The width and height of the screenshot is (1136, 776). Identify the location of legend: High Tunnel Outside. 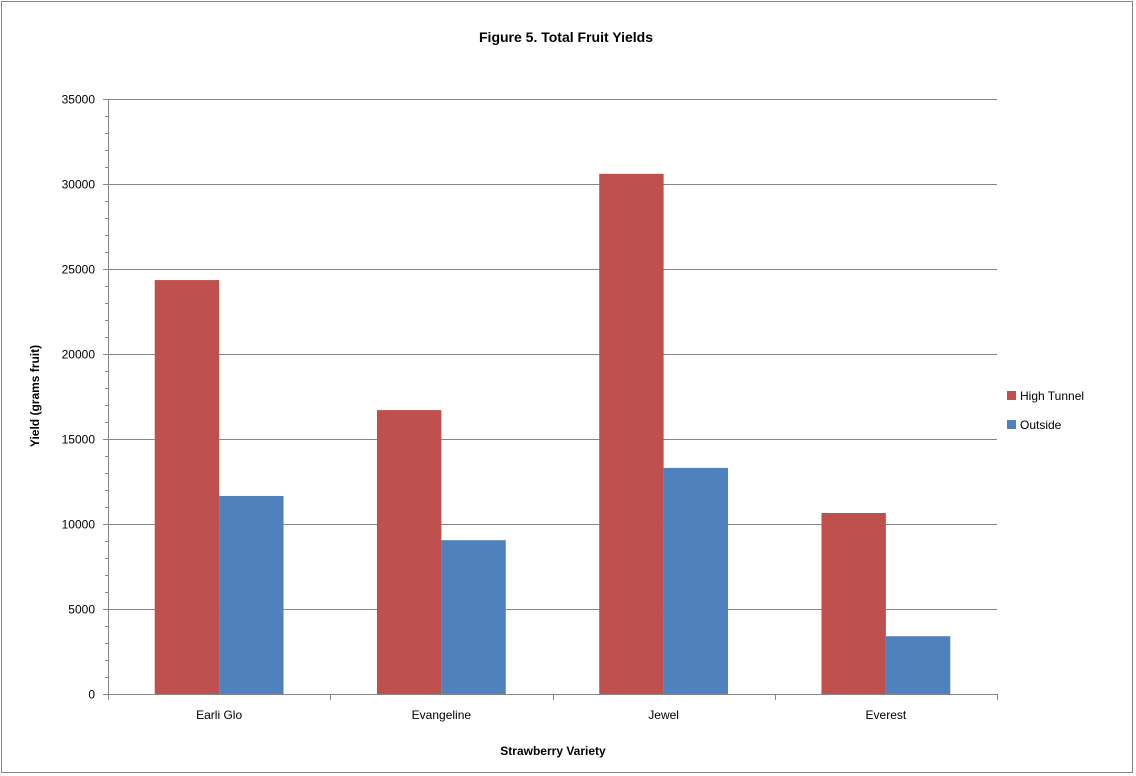
(1045, 410).